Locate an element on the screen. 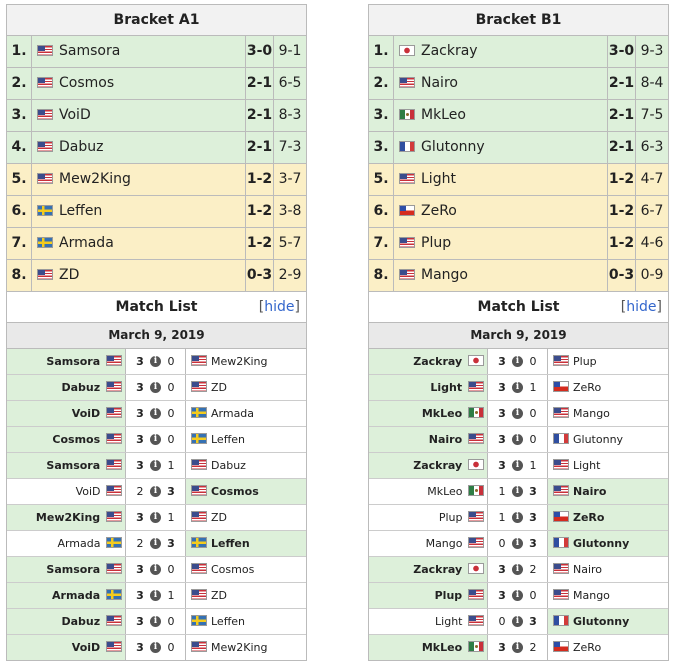 The width and height of the screenshot is (674, 662). player-name: Samsora is located at coordinates (73, 465).